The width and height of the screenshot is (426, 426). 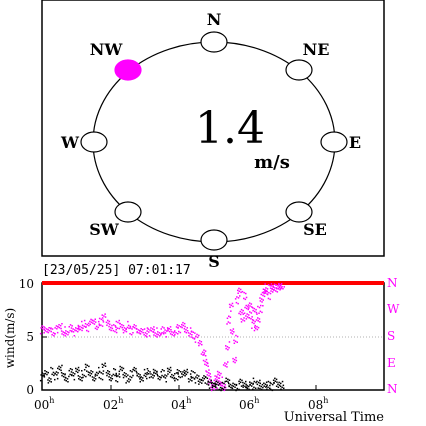 I want to click on right-tick-e: E, so click(x=391, y=363).